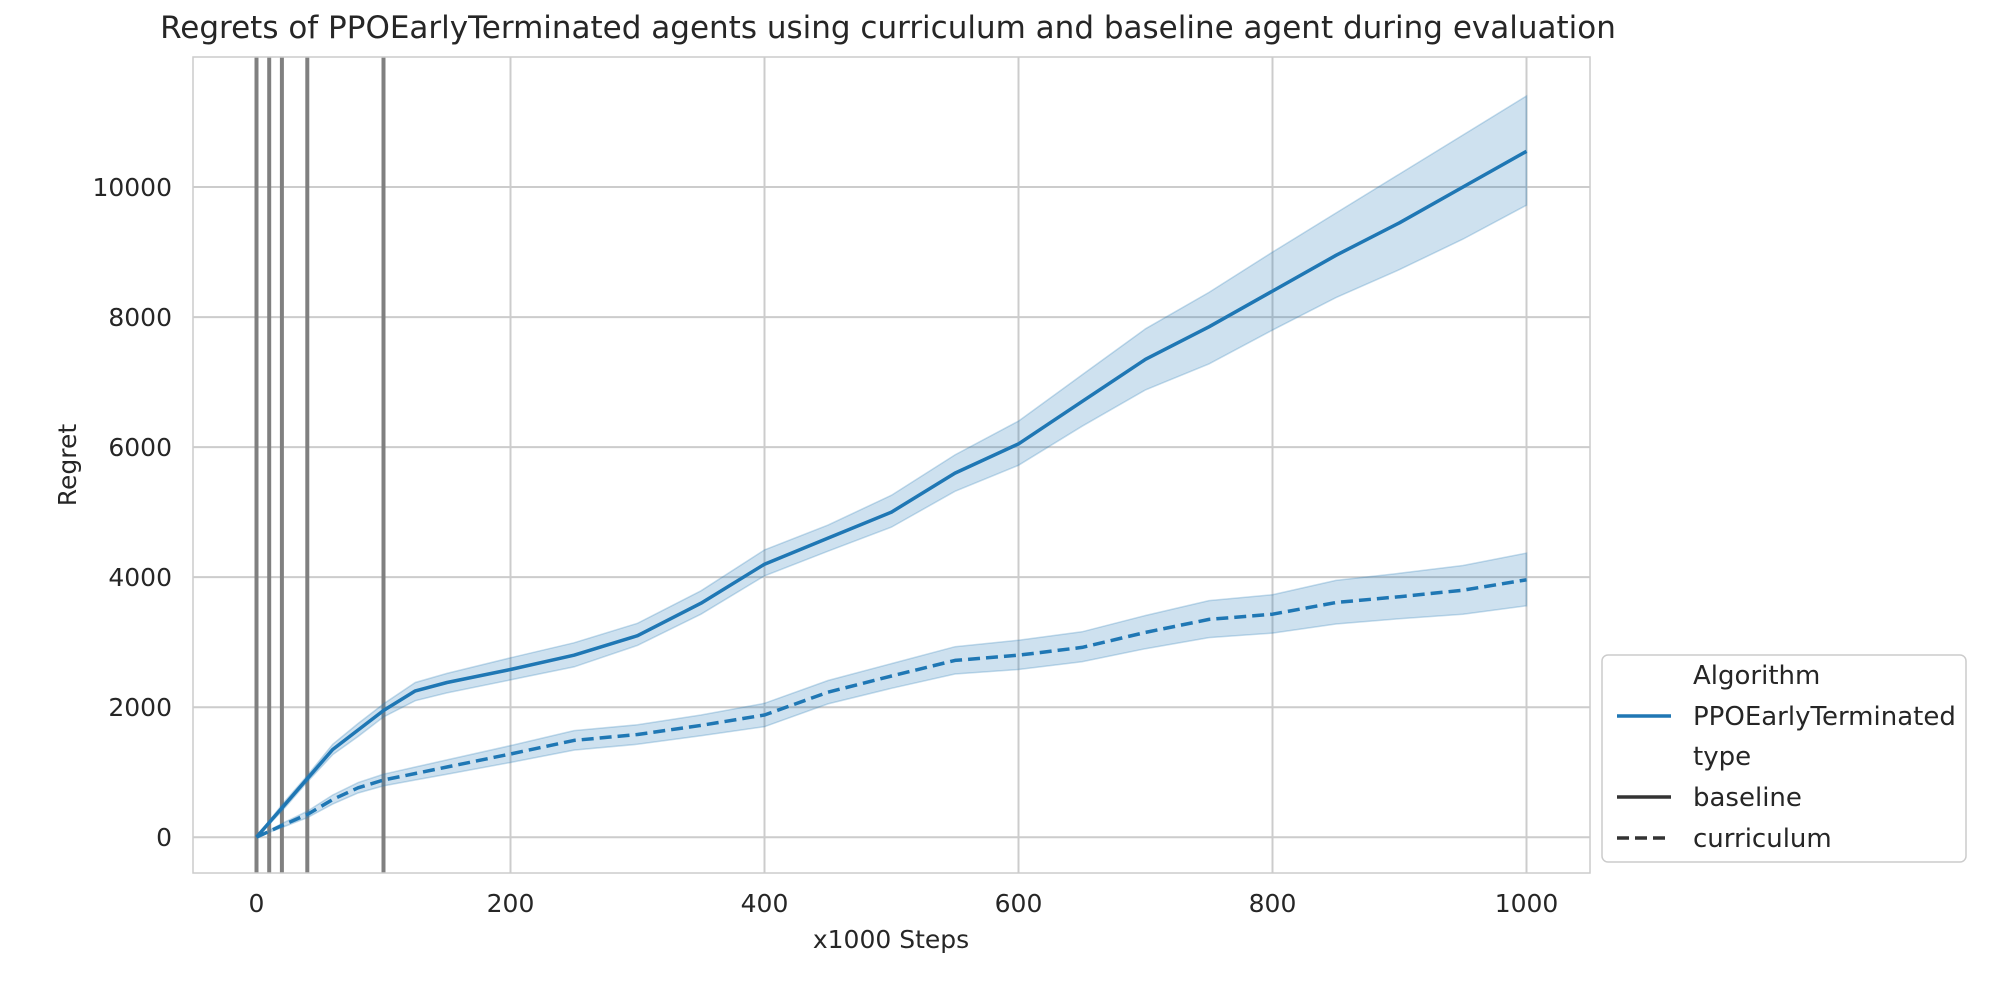 The image size is (2000, 1000). What do you see at coordinates (1747, 798) in the screenshot?
I see `legend-entry-baseline: baseline` at bounding box center [1747, 798].